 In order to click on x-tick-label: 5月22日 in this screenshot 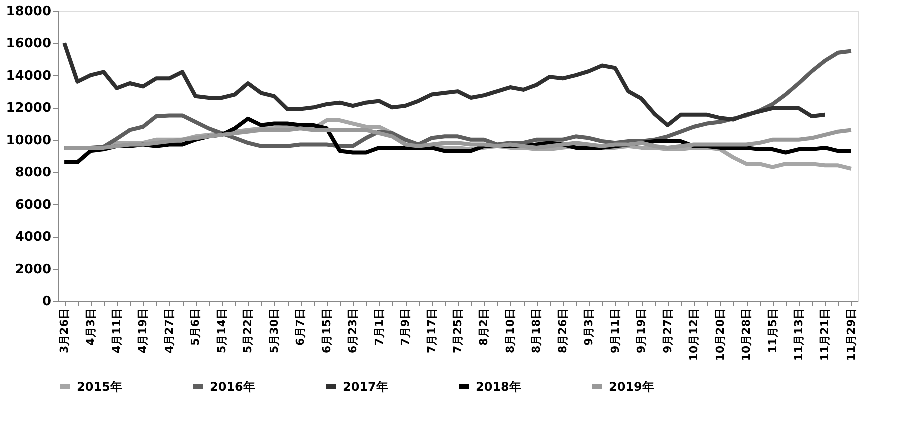, I will do `click(248, 331)`.